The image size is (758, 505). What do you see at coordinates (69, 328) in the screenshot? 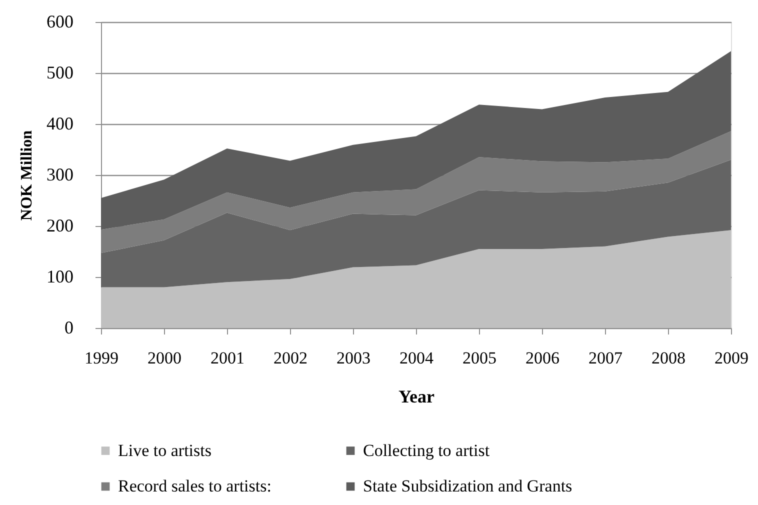
I see `y-tick-label: 0` at bounding box center [69, 328].